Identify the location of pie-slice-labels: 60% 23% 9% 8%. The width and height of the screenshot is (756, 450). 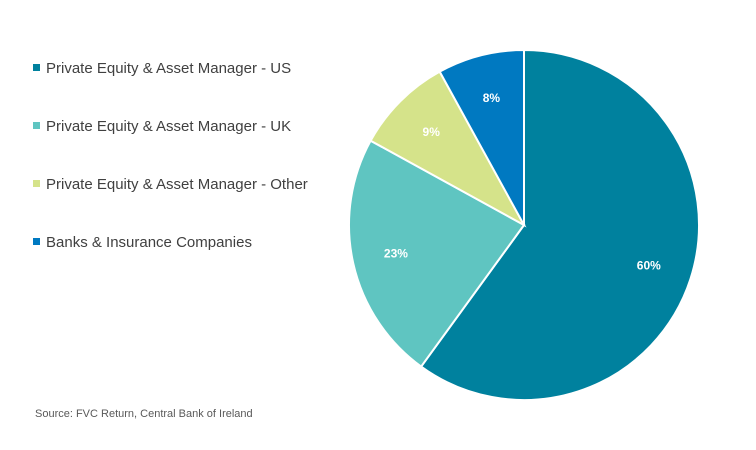
(522, 182).